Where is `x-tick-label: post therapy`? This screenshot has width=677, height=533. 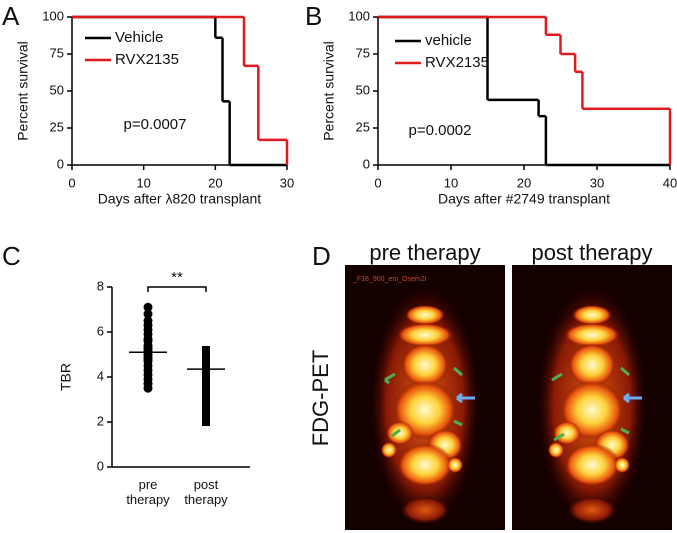
x-tick-label: post therapy is located at coordinates (206, 492).